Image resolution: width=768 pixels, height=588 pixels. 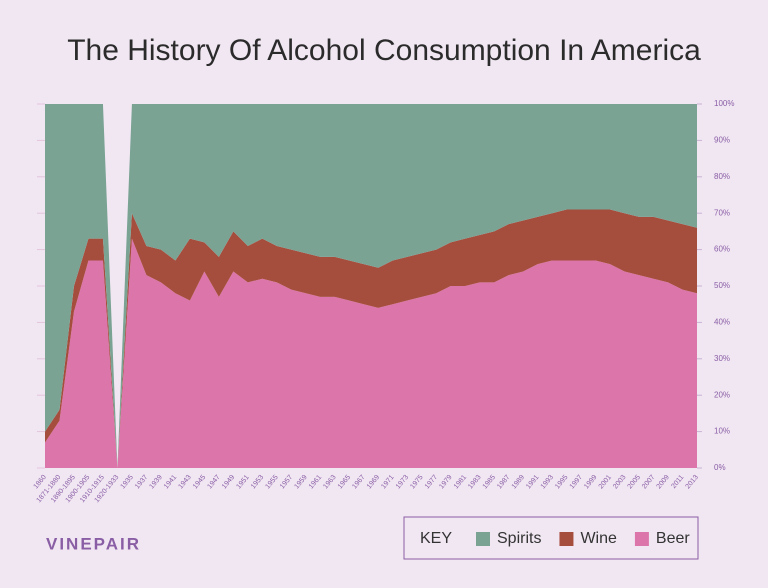 What do you see at coordinates (724, 103) in the screenshot?
I see `y-tick-label: 100%` at bounding box center [724, 103].